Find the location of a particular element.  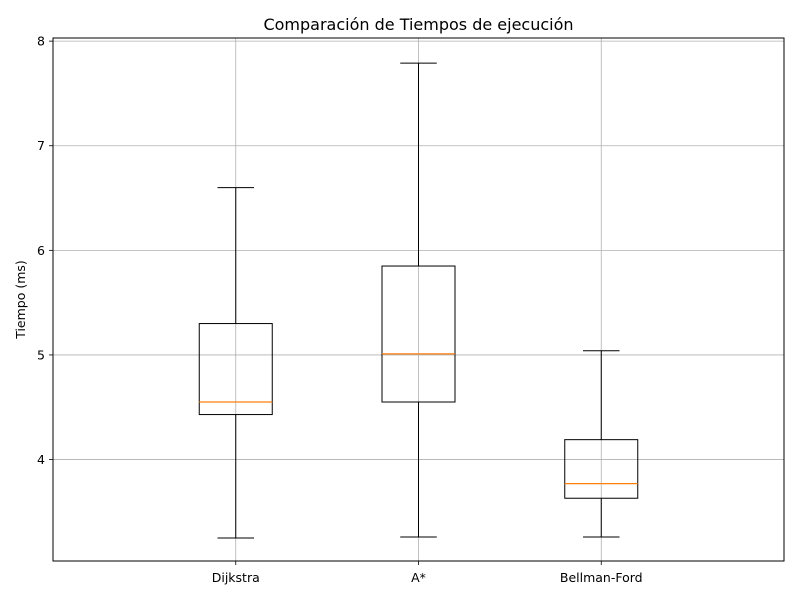

y-tick-label: 7 is located at coordinates (41, 145).